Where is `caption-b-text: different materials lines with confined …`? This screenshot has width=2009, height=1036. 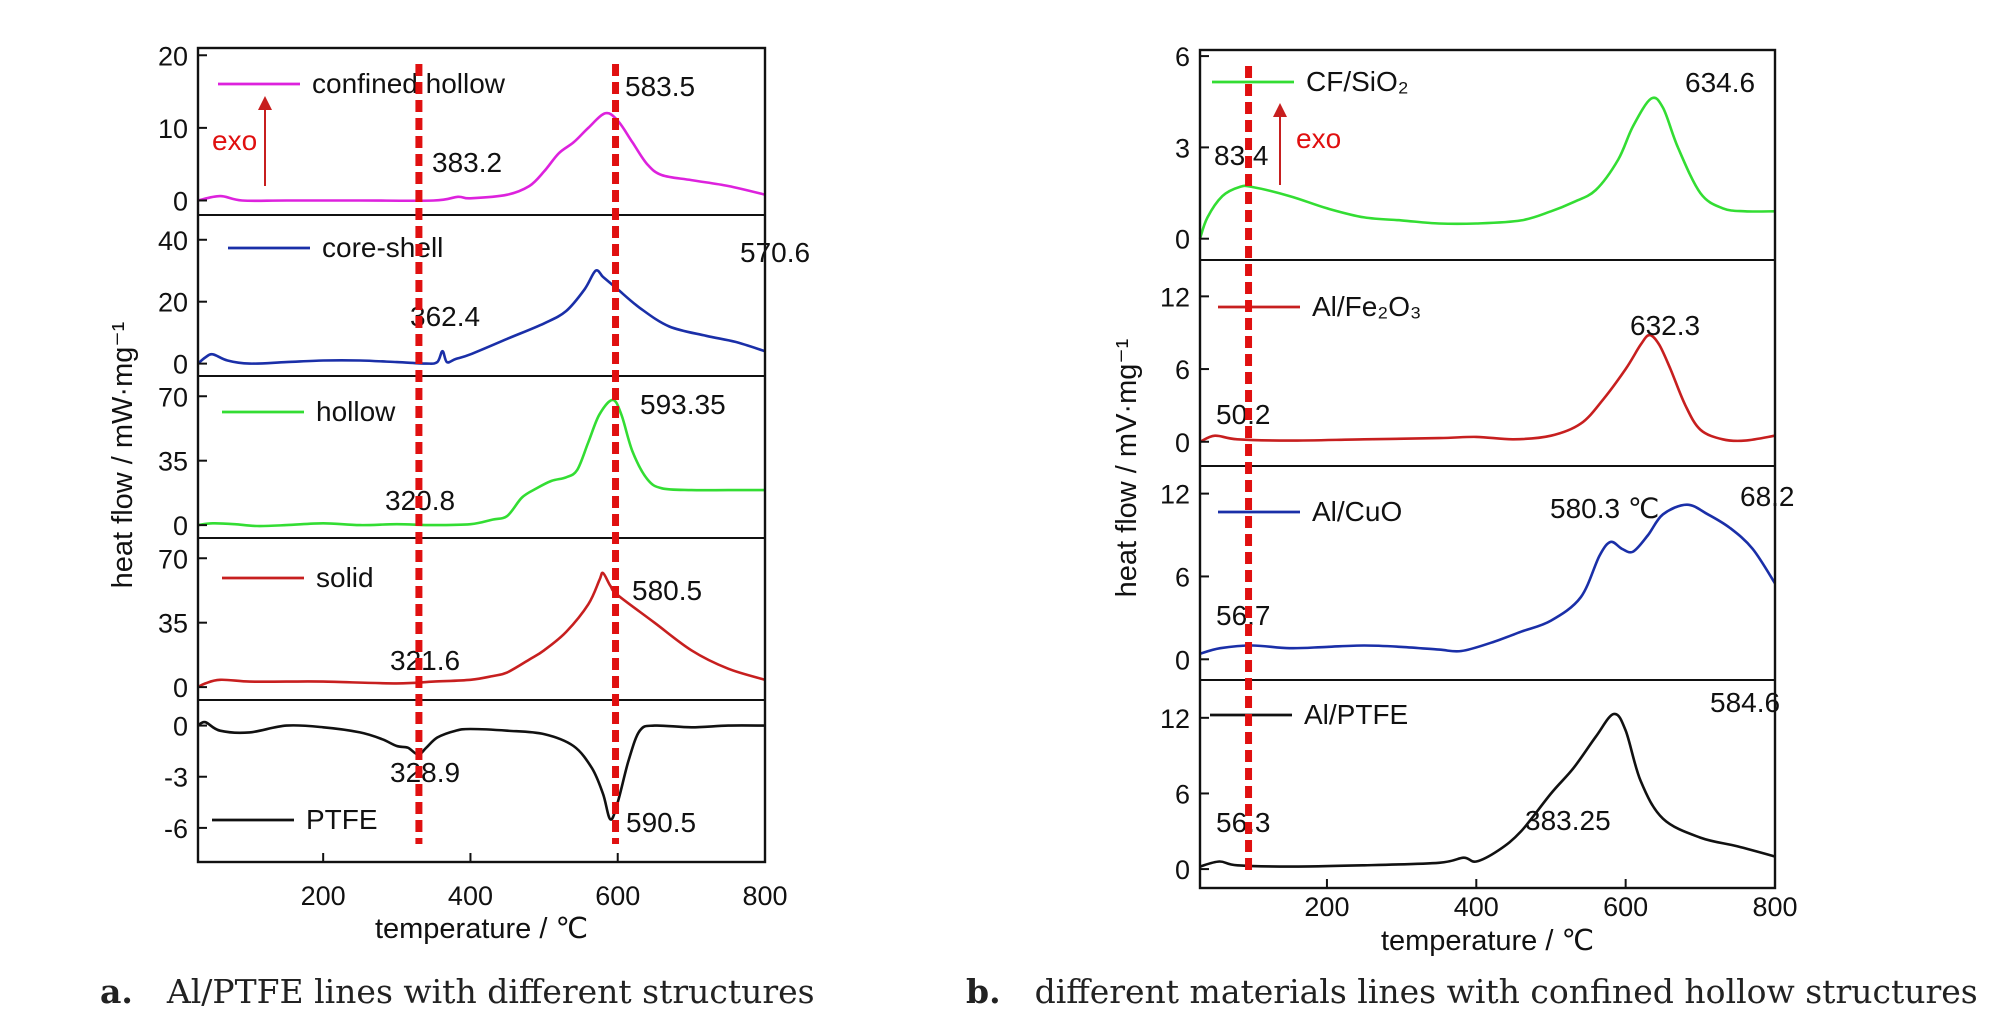
caption-b-text: different materials lines with confined … is located at coordinates (1506, 991).